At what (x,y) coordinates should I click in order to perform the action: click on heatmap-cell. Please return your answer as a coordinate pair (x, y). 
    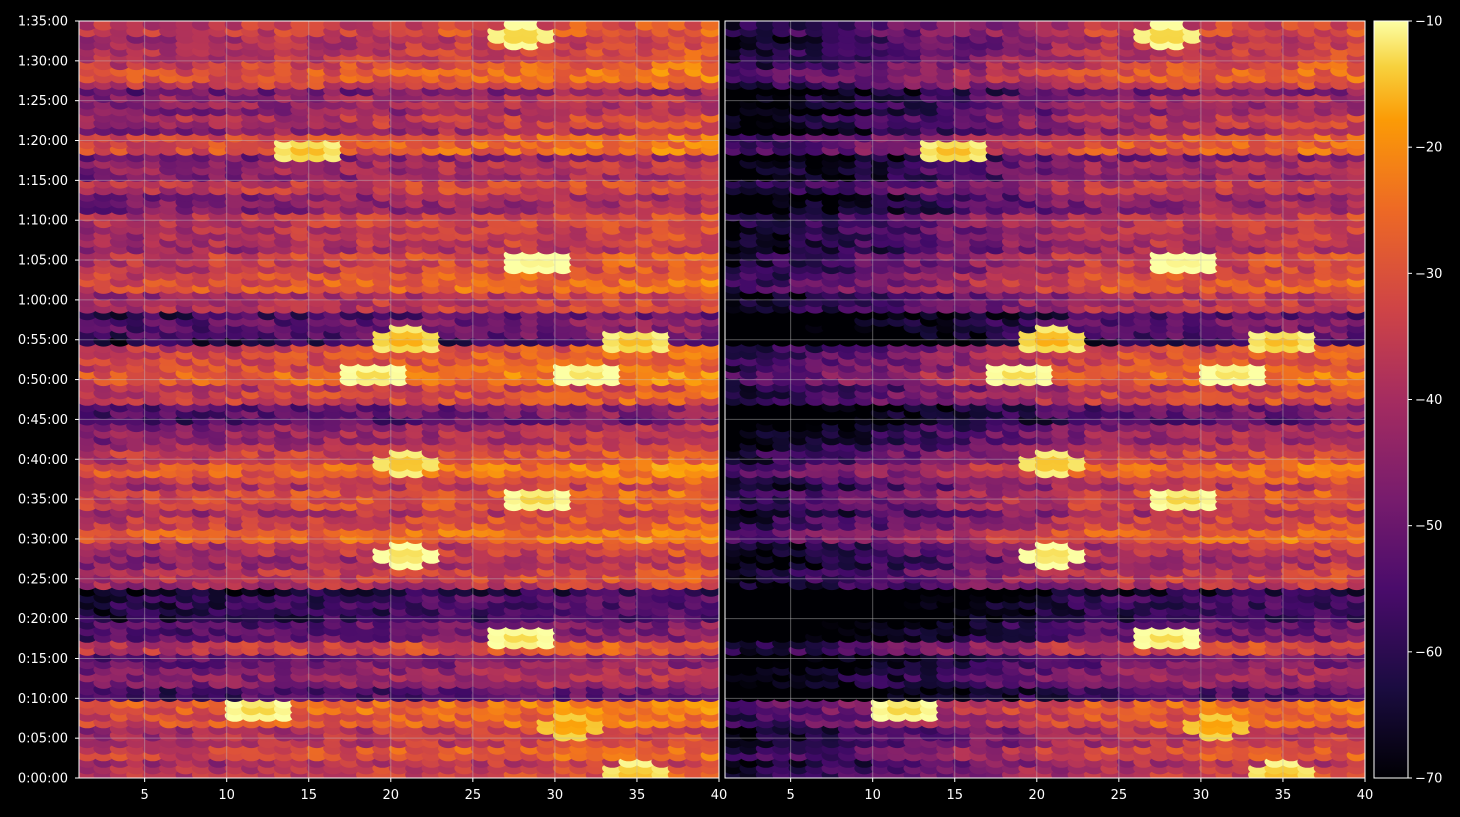
    Looking at the image, I should click on (709, 26).